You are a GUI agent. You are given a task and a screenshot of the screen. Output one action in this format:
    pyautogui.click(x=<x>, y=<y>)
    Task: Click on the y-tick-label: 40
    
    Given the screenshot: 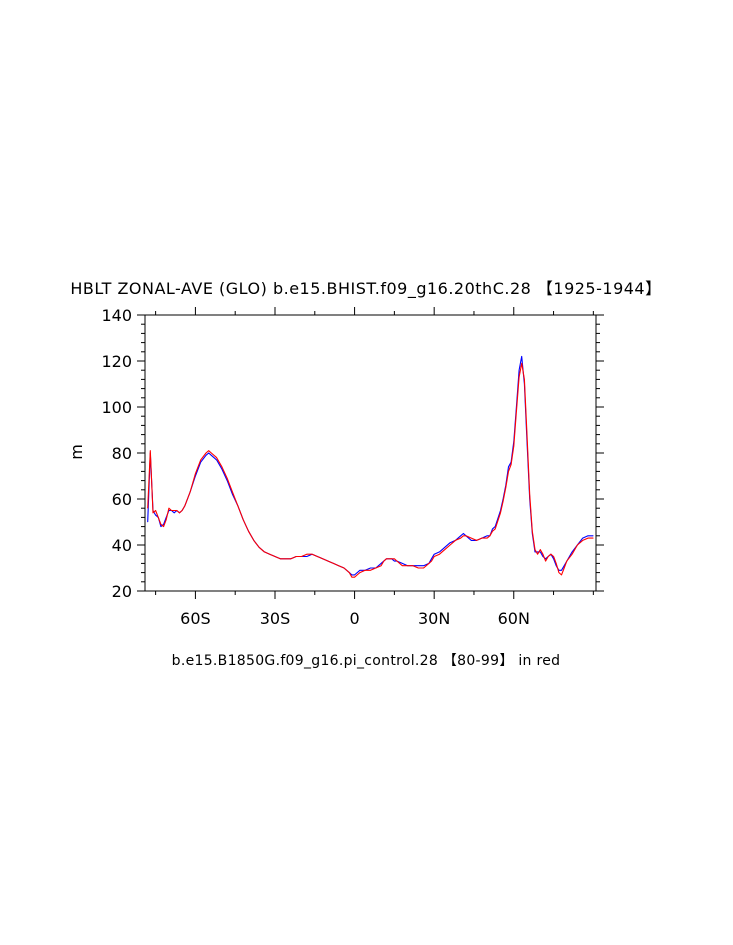 What is the action you would take?
    pyautogui.click(x=122, y=545)
    